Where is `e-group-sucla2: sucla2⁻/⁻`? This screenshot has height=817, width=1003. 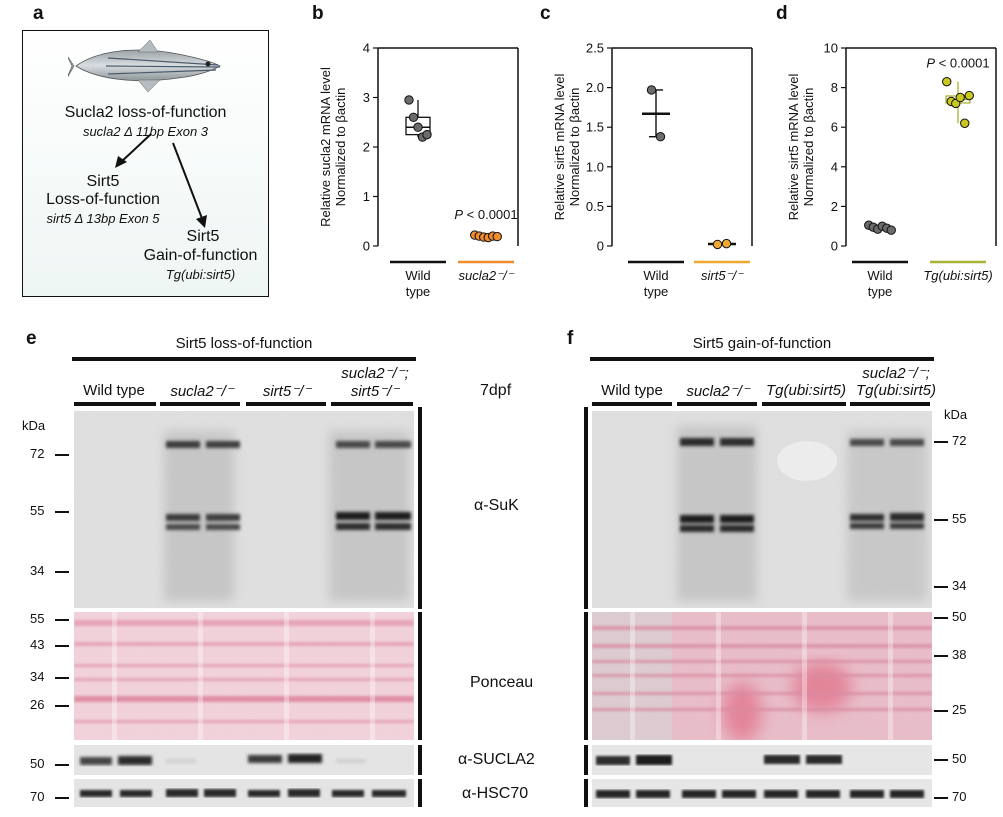
e-group-sucla2: sucla2⁻/⁻ is located at coordinates (202, 391).